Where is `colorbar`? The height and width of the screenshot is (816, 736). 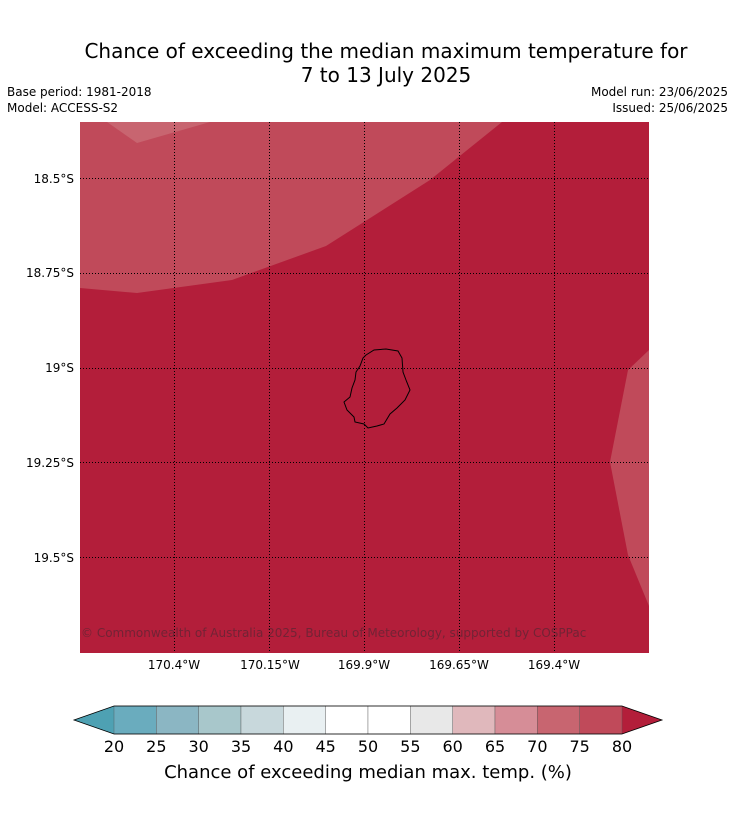
colorbar is located at coordinates (368, 720).